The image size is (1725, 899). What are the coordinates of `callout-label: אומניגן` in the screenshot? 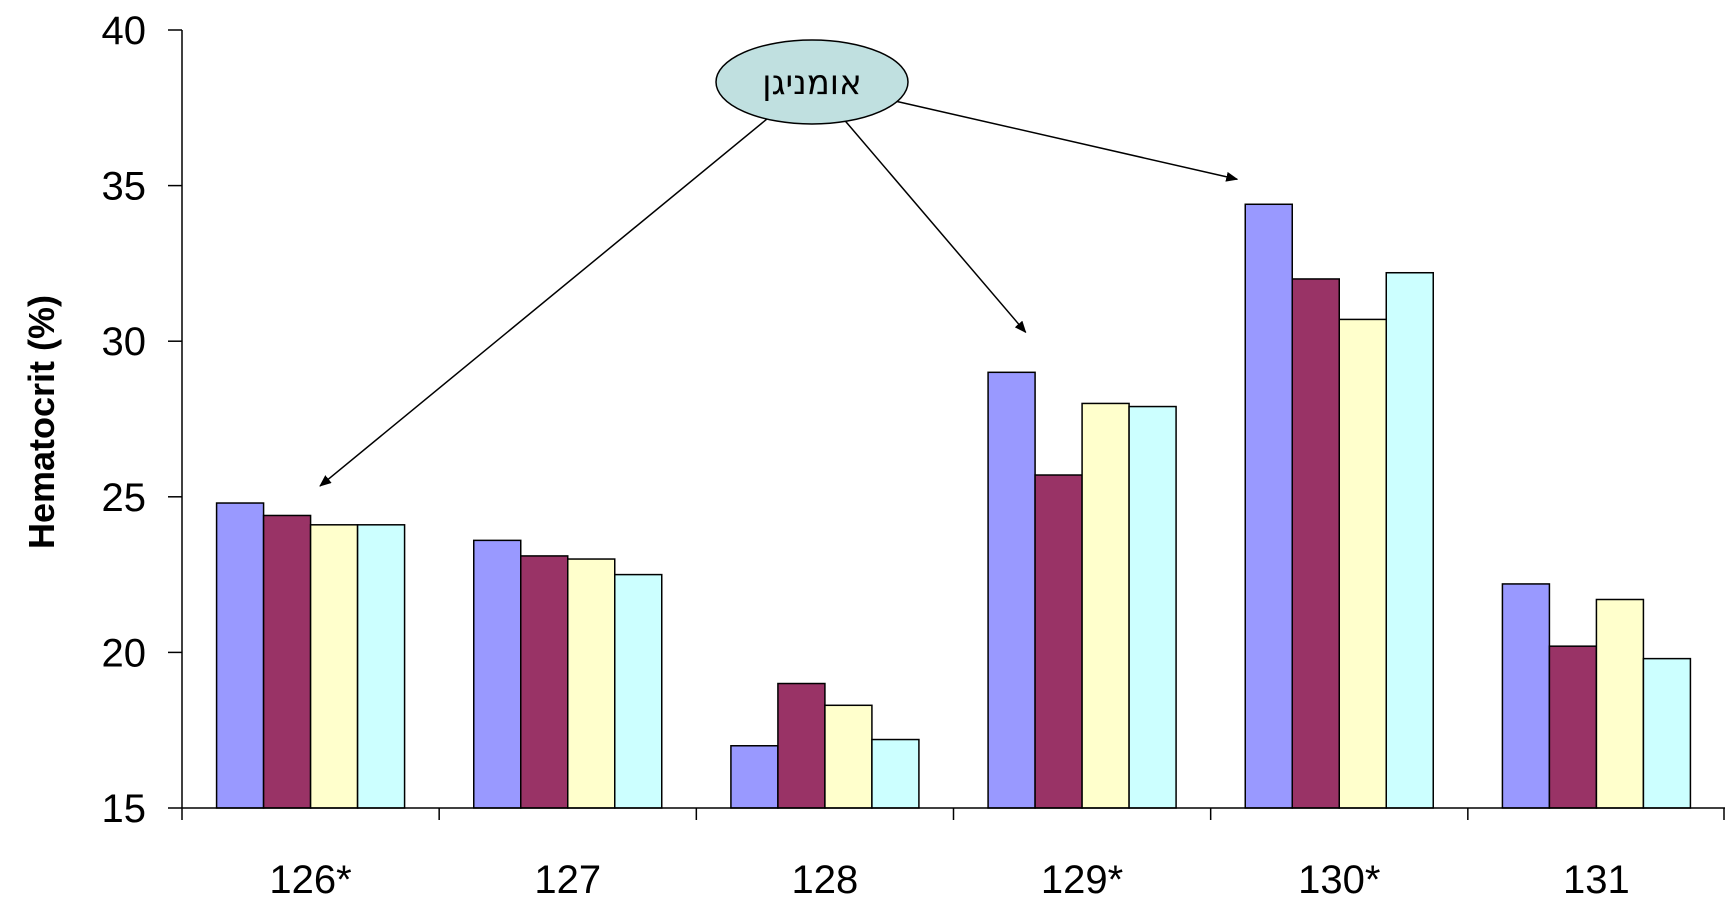 It's located at (812, 83).